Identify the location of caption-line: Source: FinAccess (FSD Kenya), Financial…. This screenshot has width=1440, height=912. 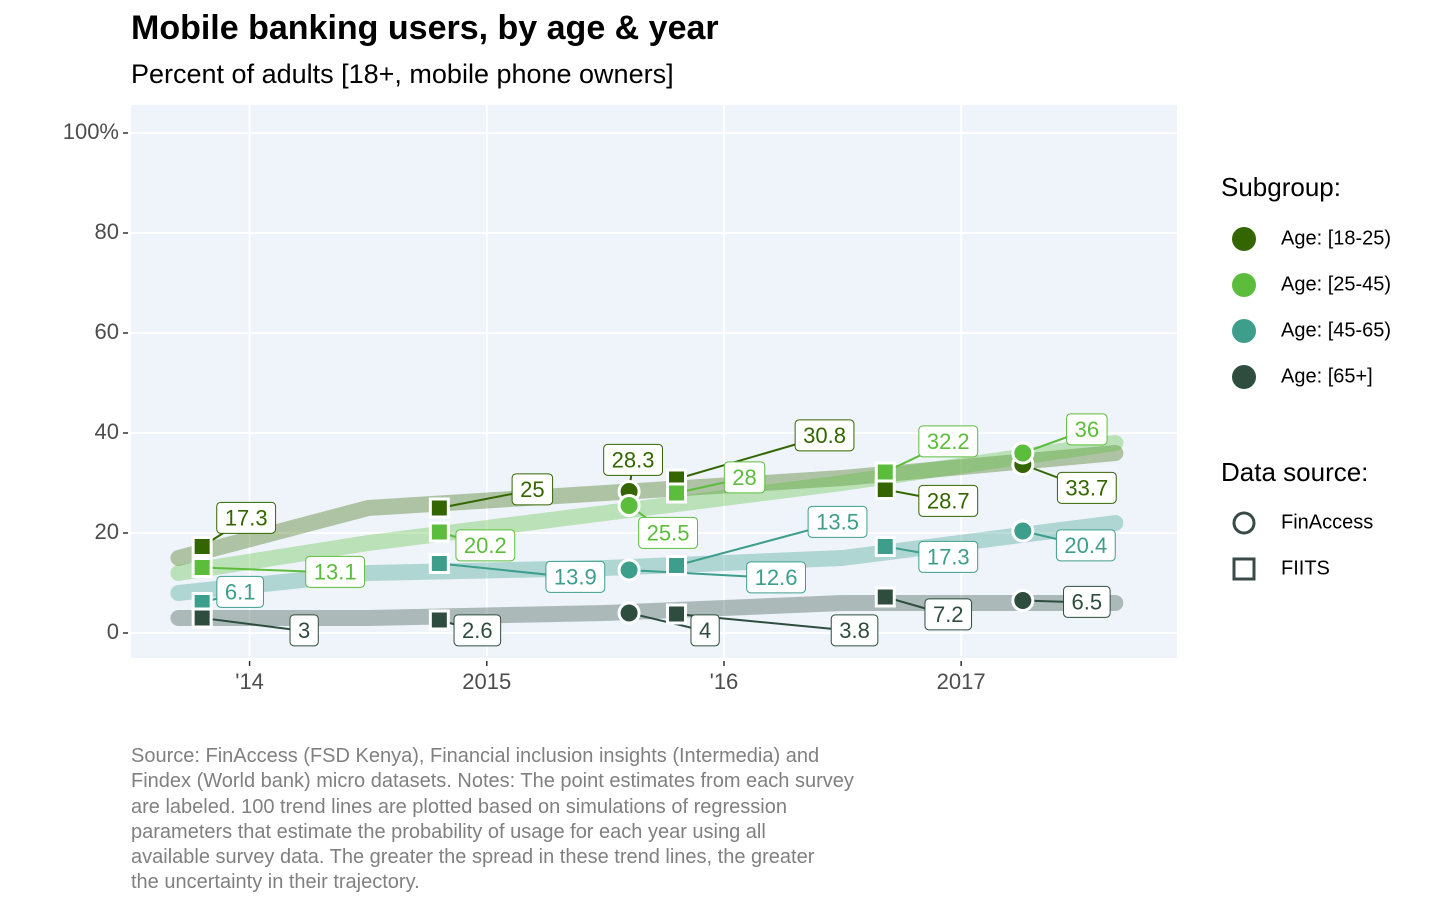
(475, 756).